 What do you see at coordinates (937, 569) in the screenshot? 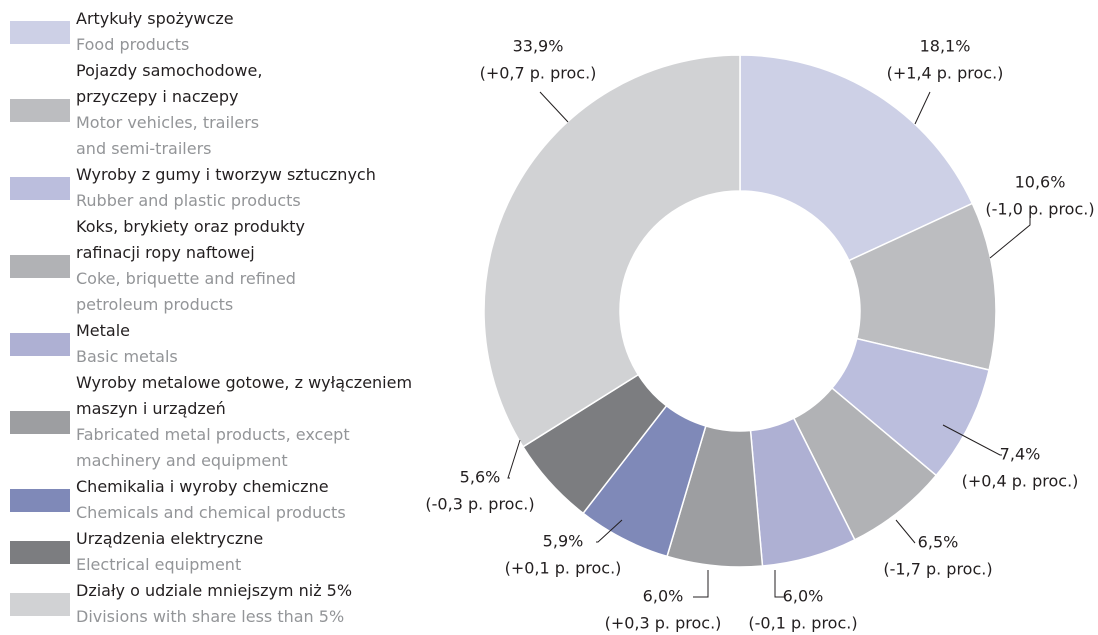
I see `change-label: (-1,7 p. proc.)` at bounding box center [937, 569].